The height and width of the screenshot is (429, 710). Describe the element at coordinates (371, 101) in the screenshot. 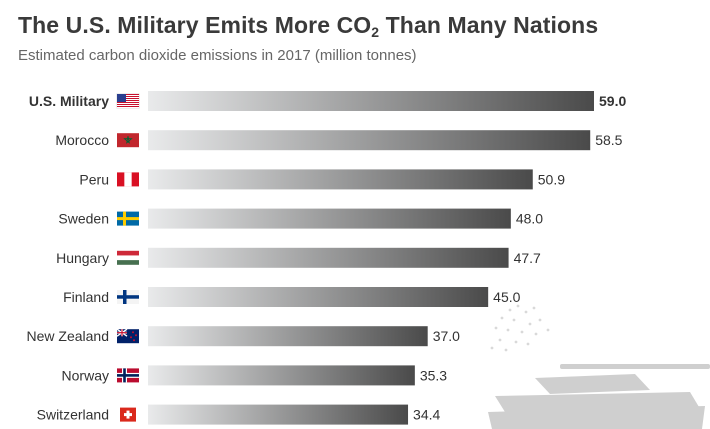

I see `bar-u-s-military` at that location.